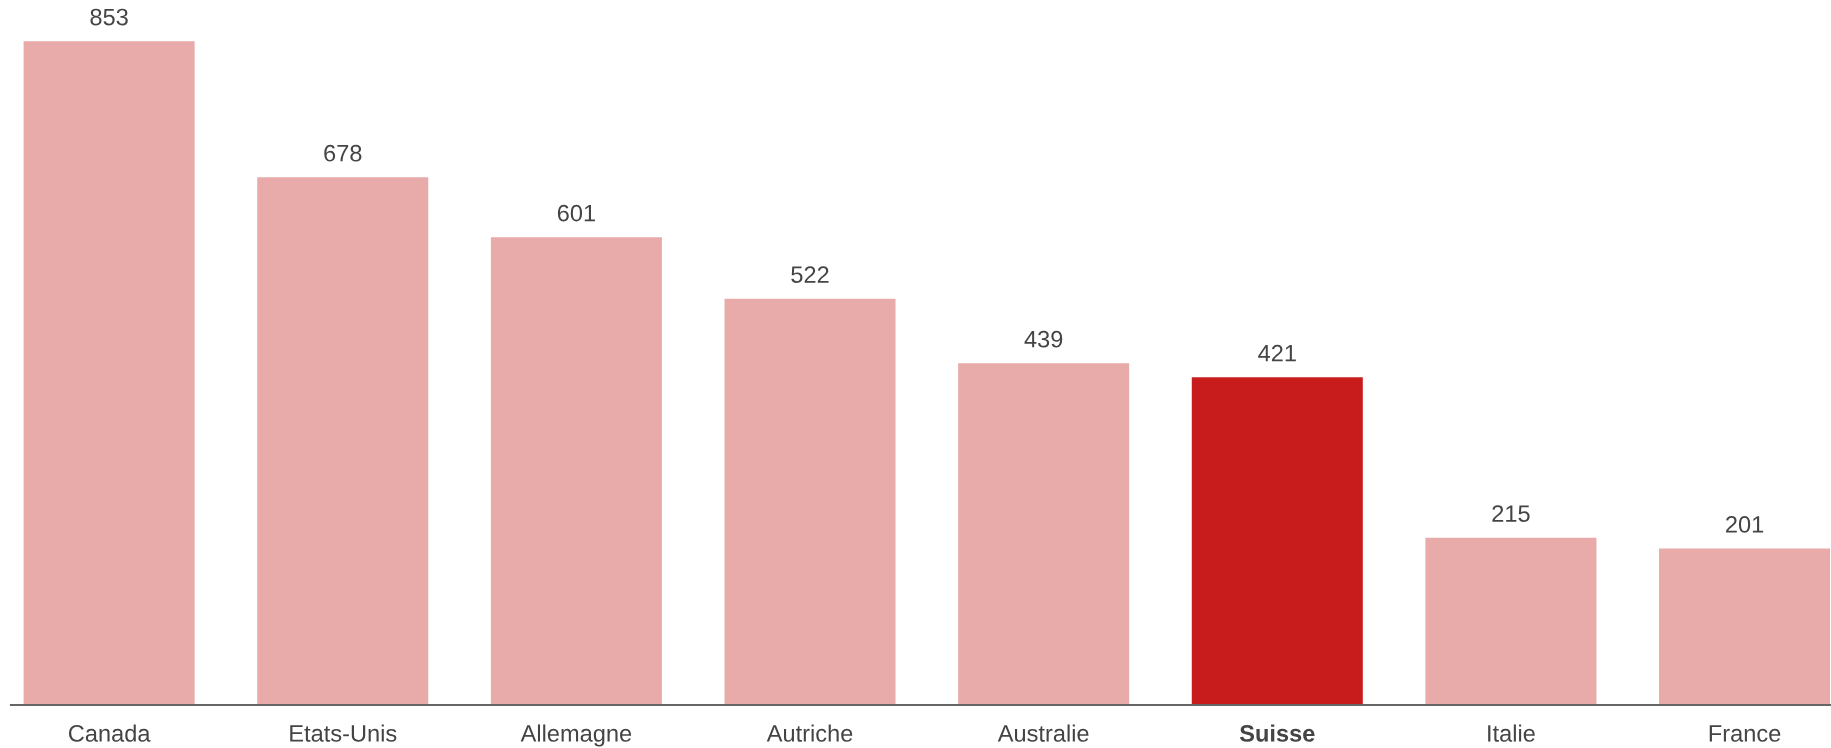 Image resolution: width=1831 pixels, height=748 pixels. What do you see at coordinates (810, 274) in the screenshot?
I see `data-label: 522` at bounding box center [810, 274].